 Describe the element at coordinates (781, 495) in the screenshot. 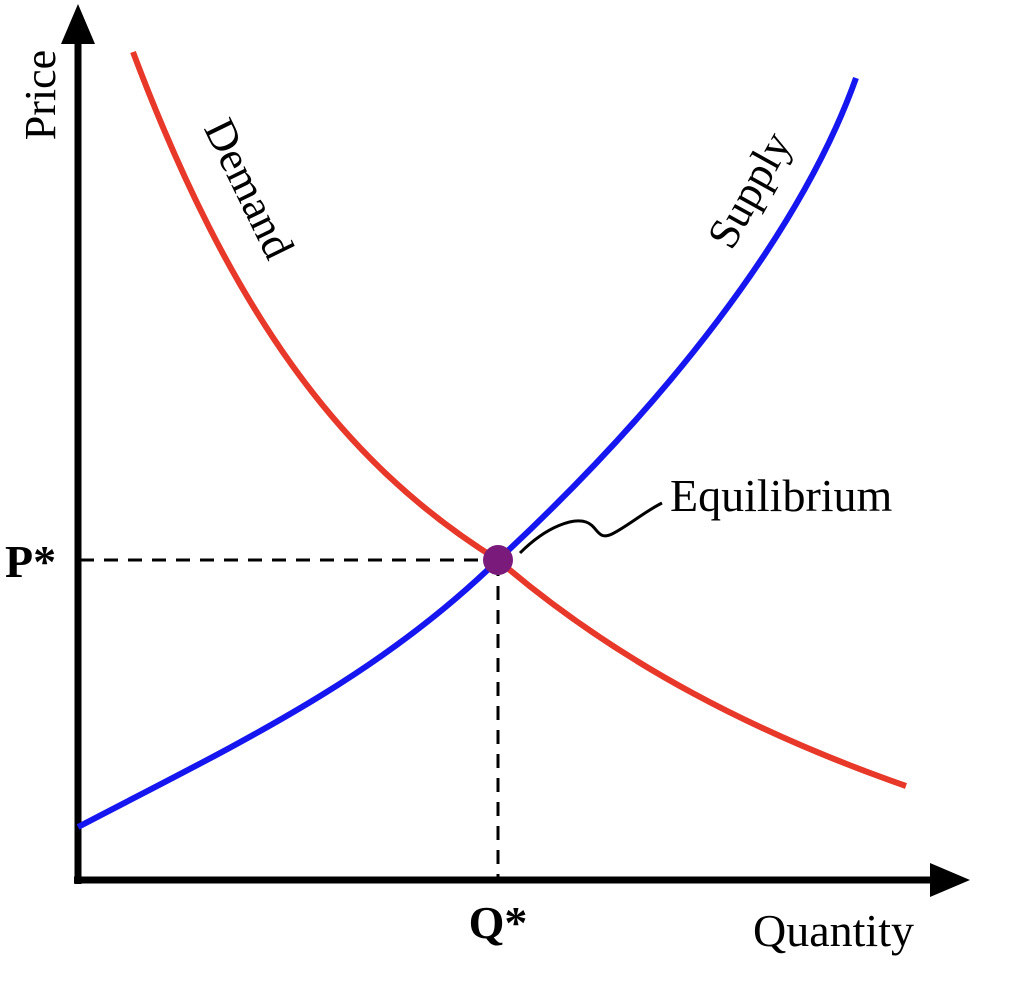

I see `equilibrium-label: Equilibrium` at that location.